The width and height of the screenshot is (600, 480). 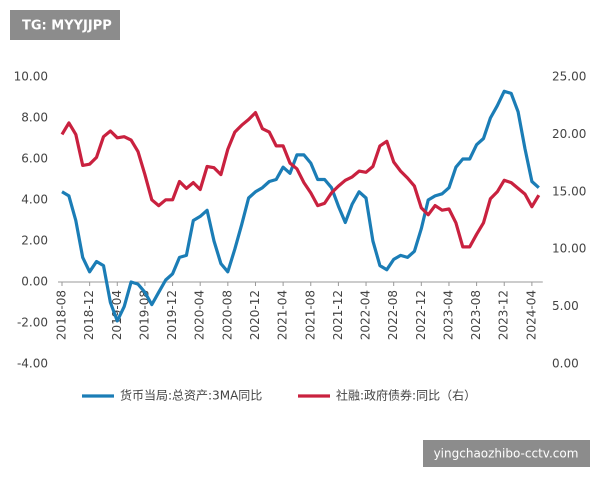 What do you see at coordinates (310, 315) in the screenshot?
I see `x-tick-label: 2021-08` at bounding box center [310, 315].